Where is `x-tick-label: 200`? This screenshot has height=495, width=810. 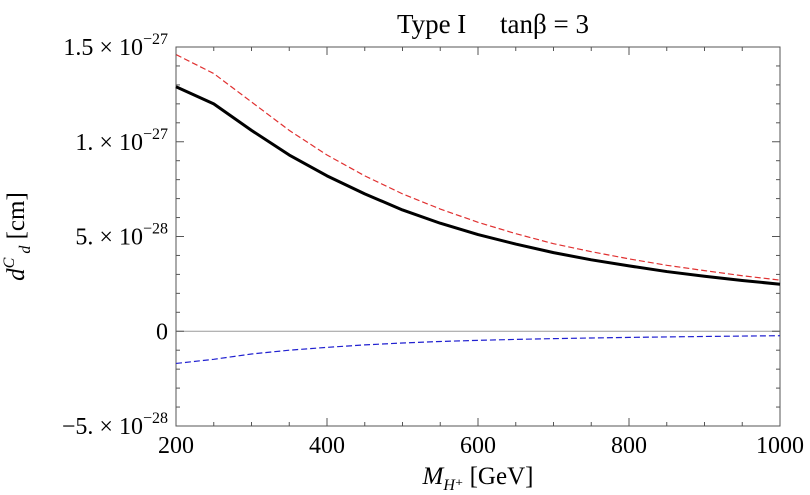
x-tick-label: 200 is located at coordinates (176, 446).